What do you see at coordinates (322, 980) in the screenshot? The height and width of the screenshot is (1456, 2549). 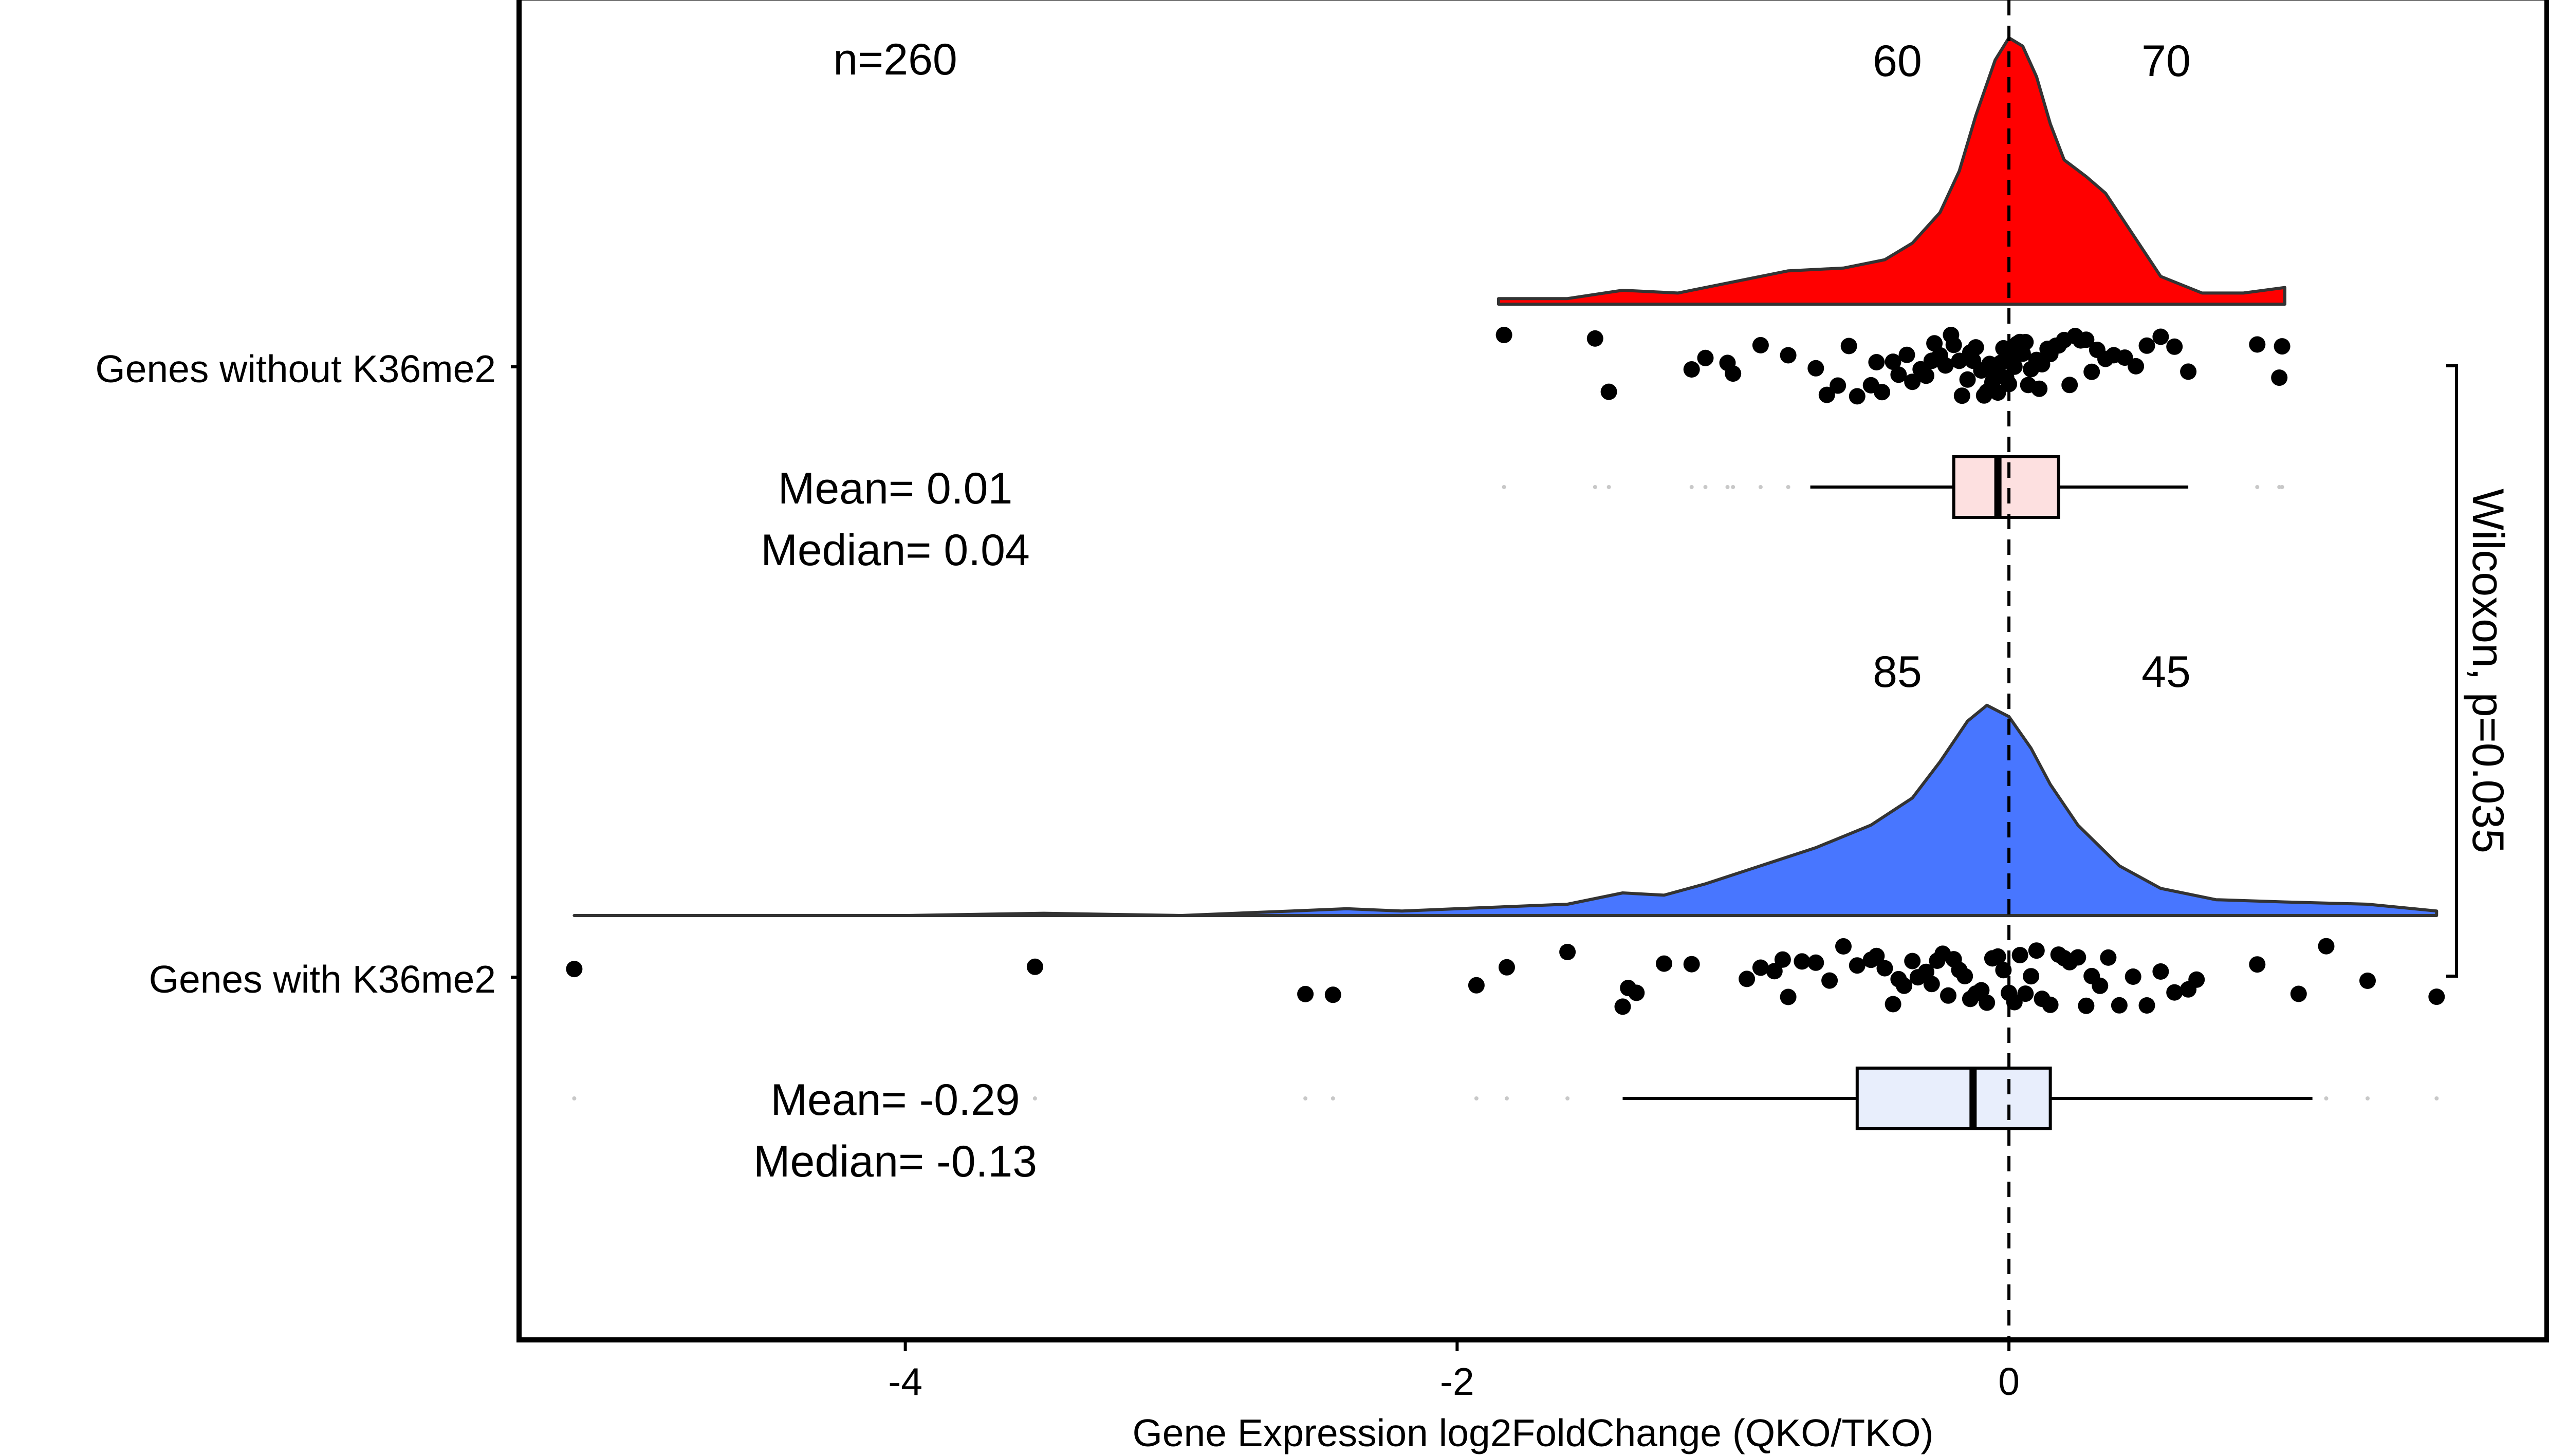 I see `group-label-with-k36me2: Genes with K36me2` at bounding box center [322, 980].